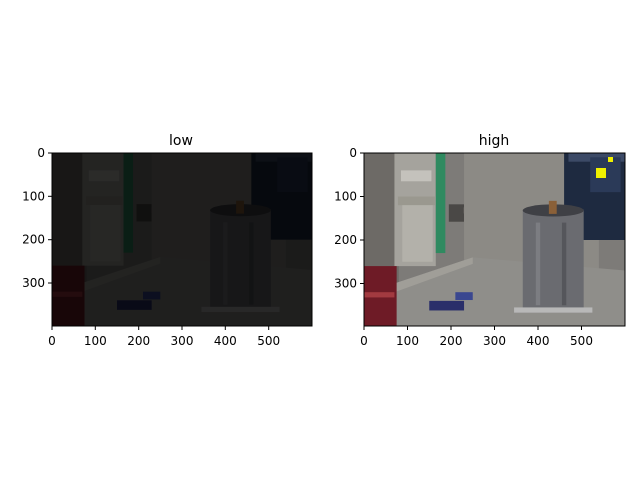 Image resolution: width=640 pixels, height=484 pixels. I want to click on x-axis-high: 0 100 200 300 400 500, so click(476, 337).